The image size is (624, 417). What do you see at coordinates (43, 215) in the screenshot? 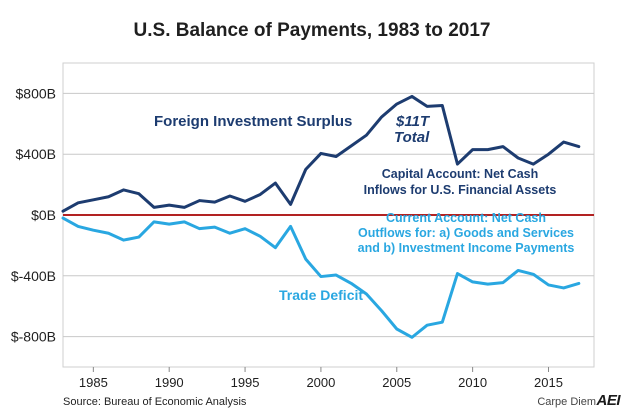
I see `y-tick-label: $0B` at bounding box center [43, 215].